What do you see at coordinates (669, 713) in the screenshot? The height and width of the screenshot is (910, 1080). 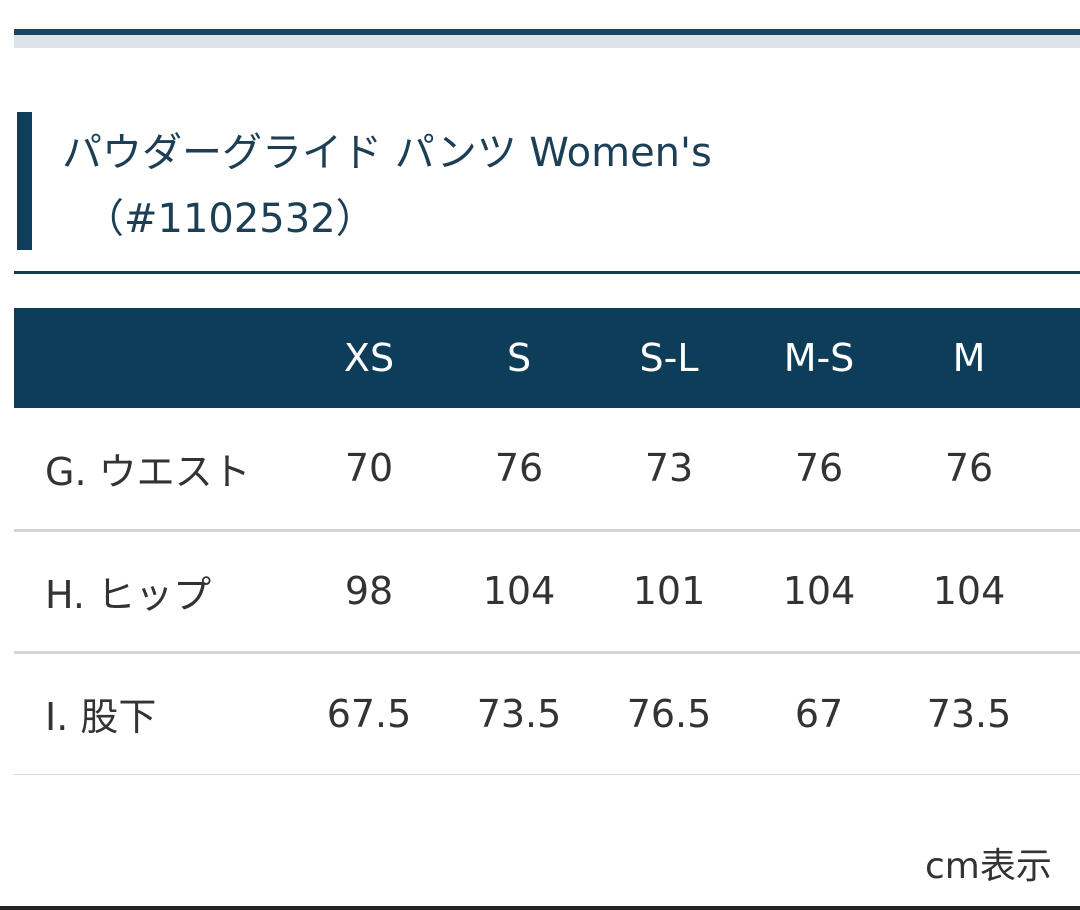 I see `cell-value: 76.5` at bounding box center [669, 713].